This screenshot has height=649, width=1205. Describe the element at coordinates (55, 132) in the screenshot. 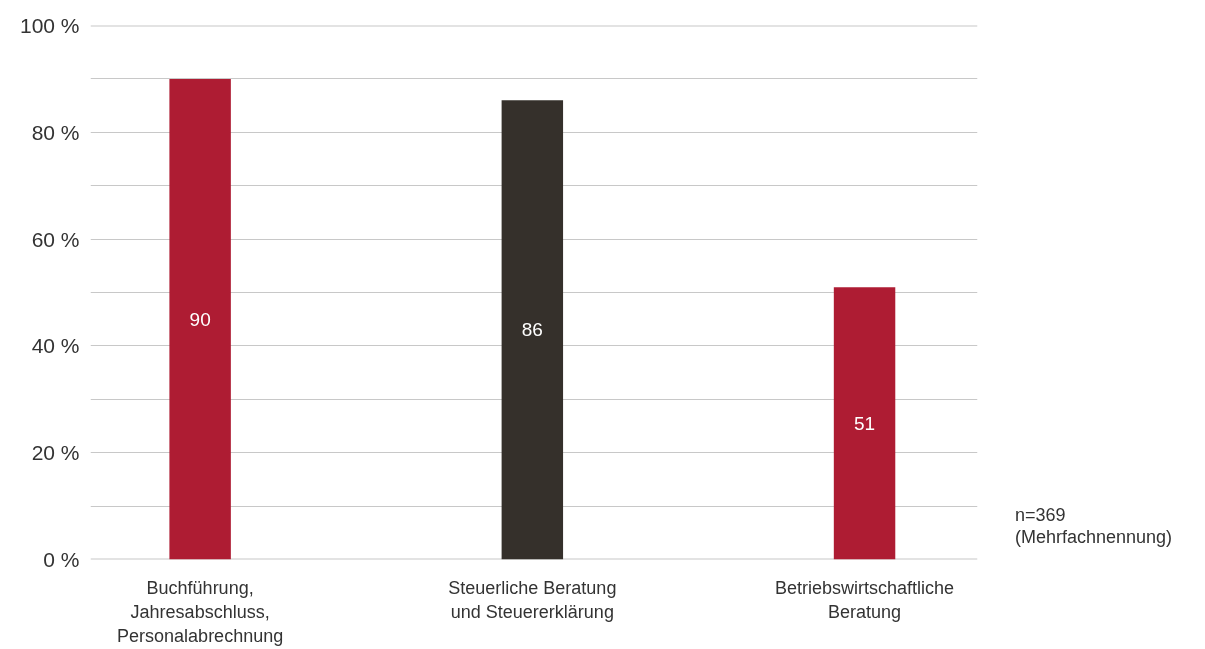

I see `y-tick-label: 80 %` at that location.